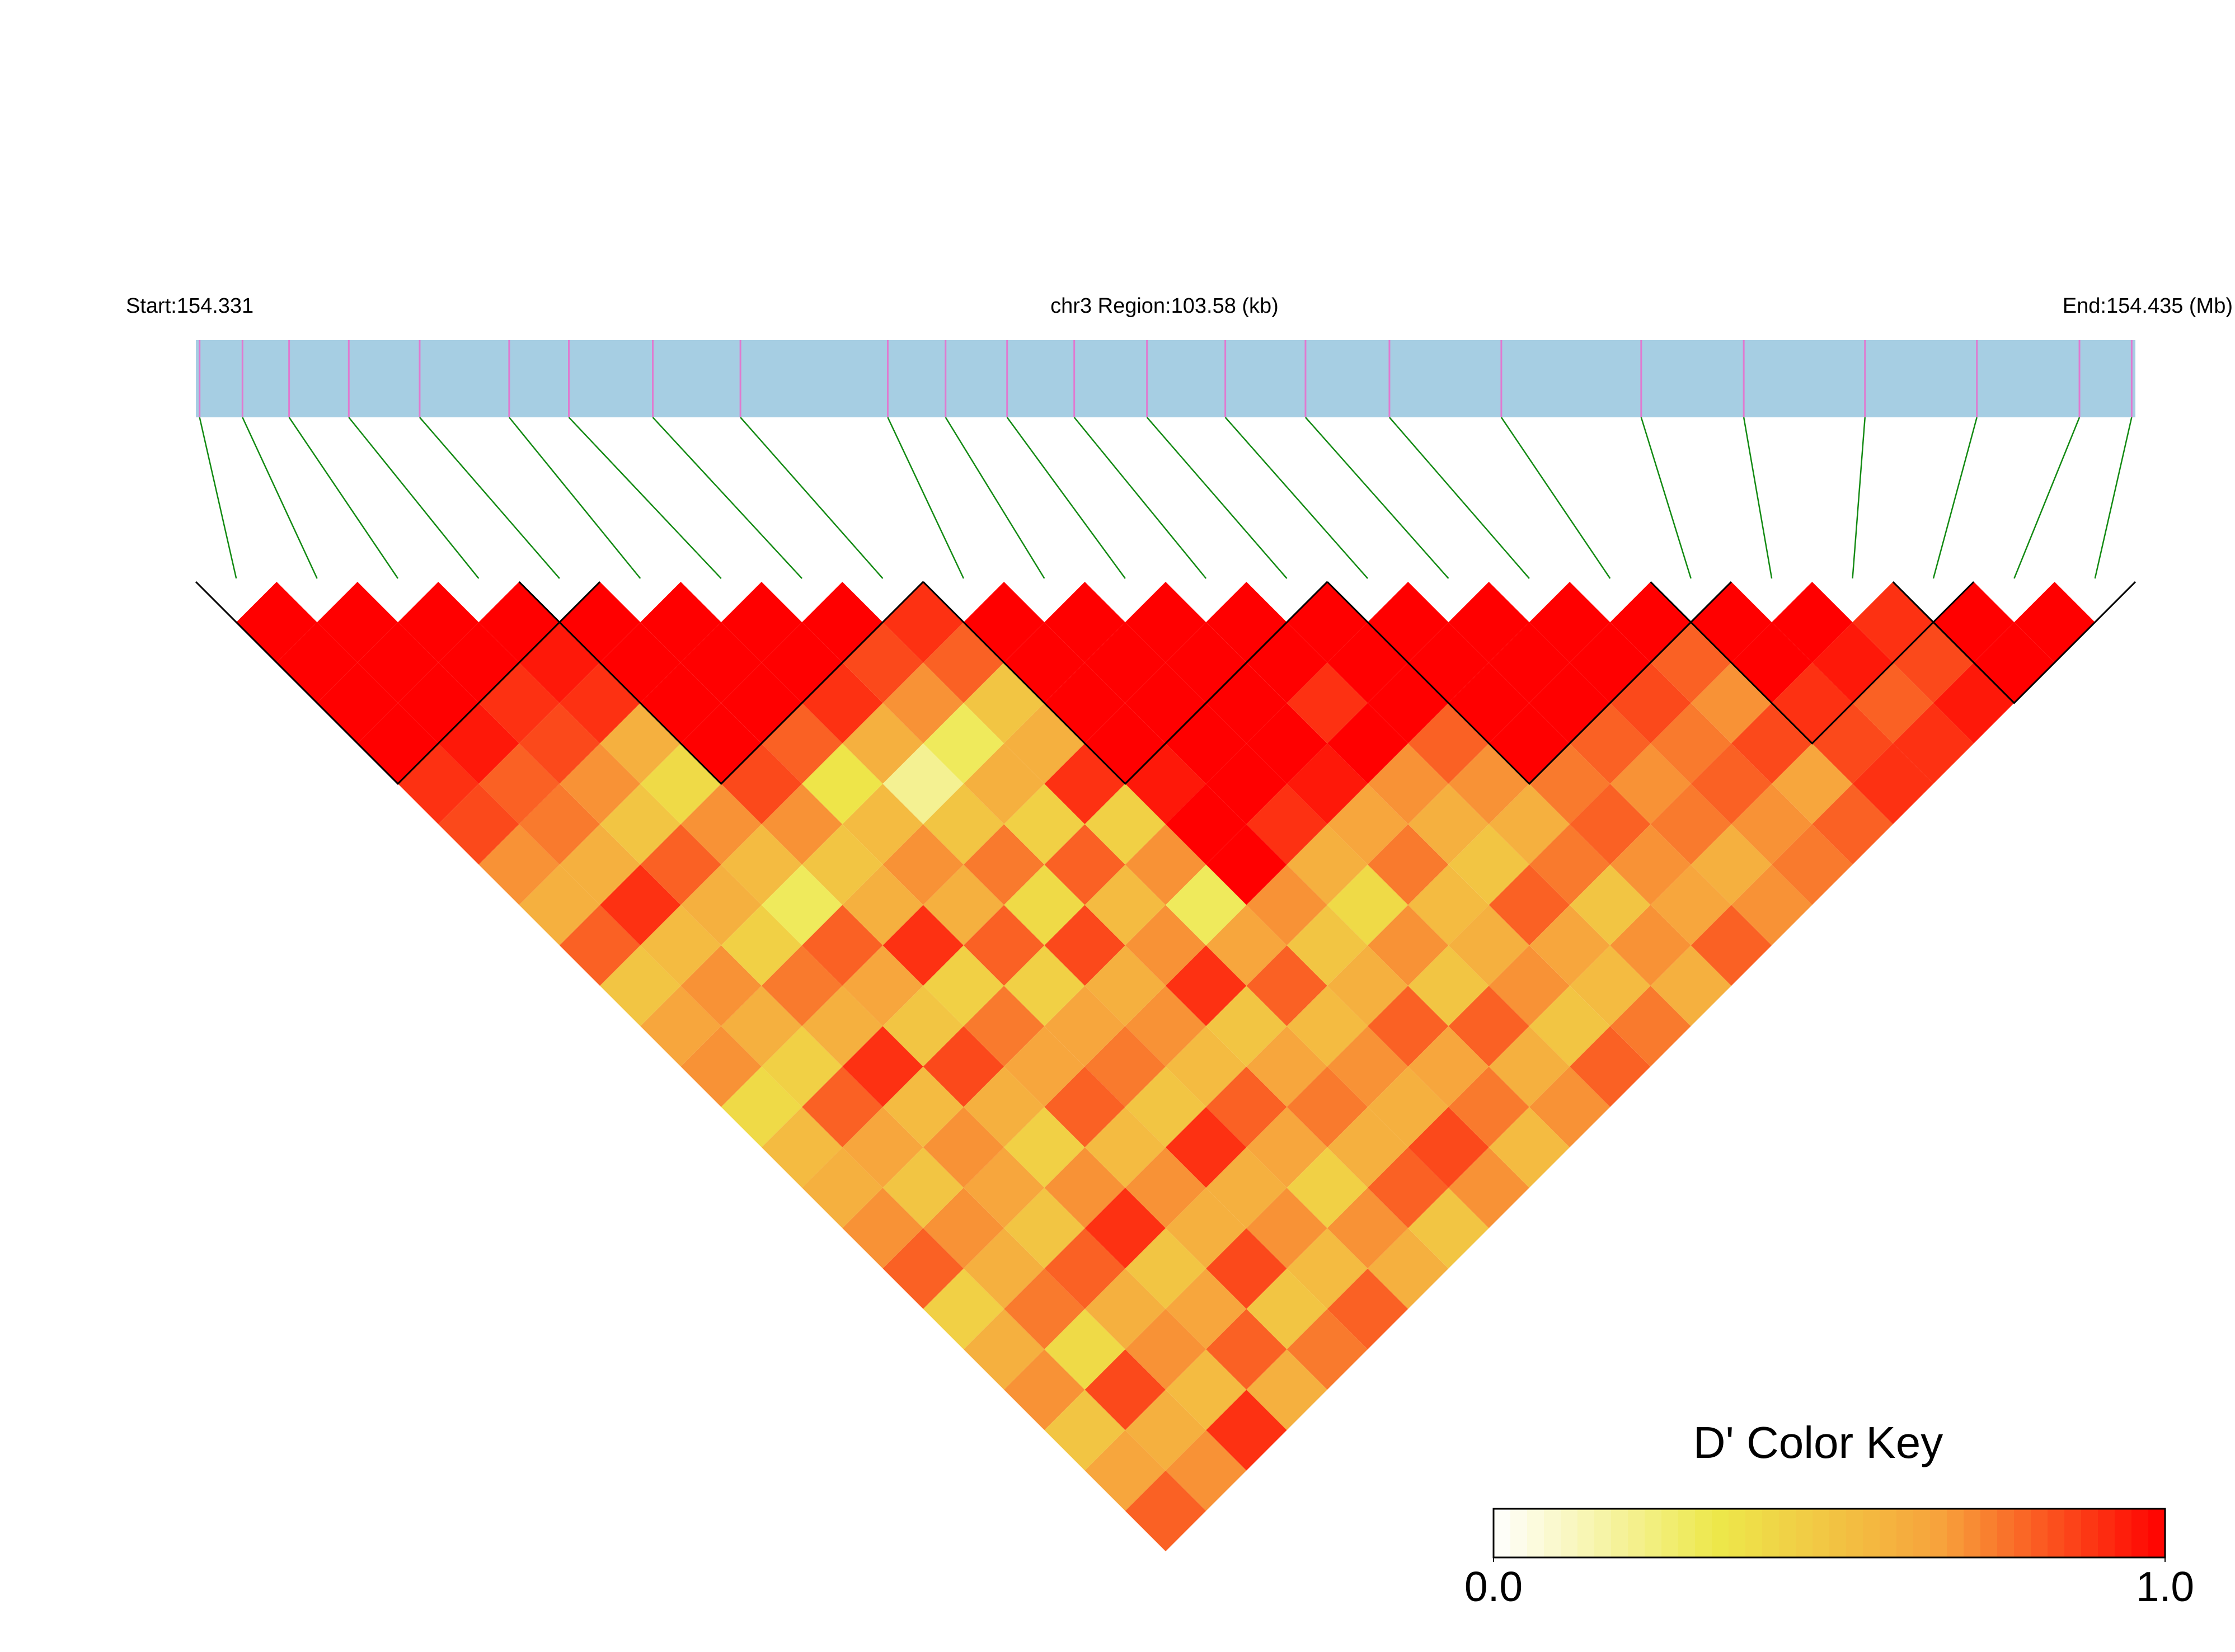 This screenshot has width=2235, height=1652. What do you see at coordinates (1818, 1443) in the screenshot?
I see `key-title: D' Color Key` at bounding box center [1818, 1443].